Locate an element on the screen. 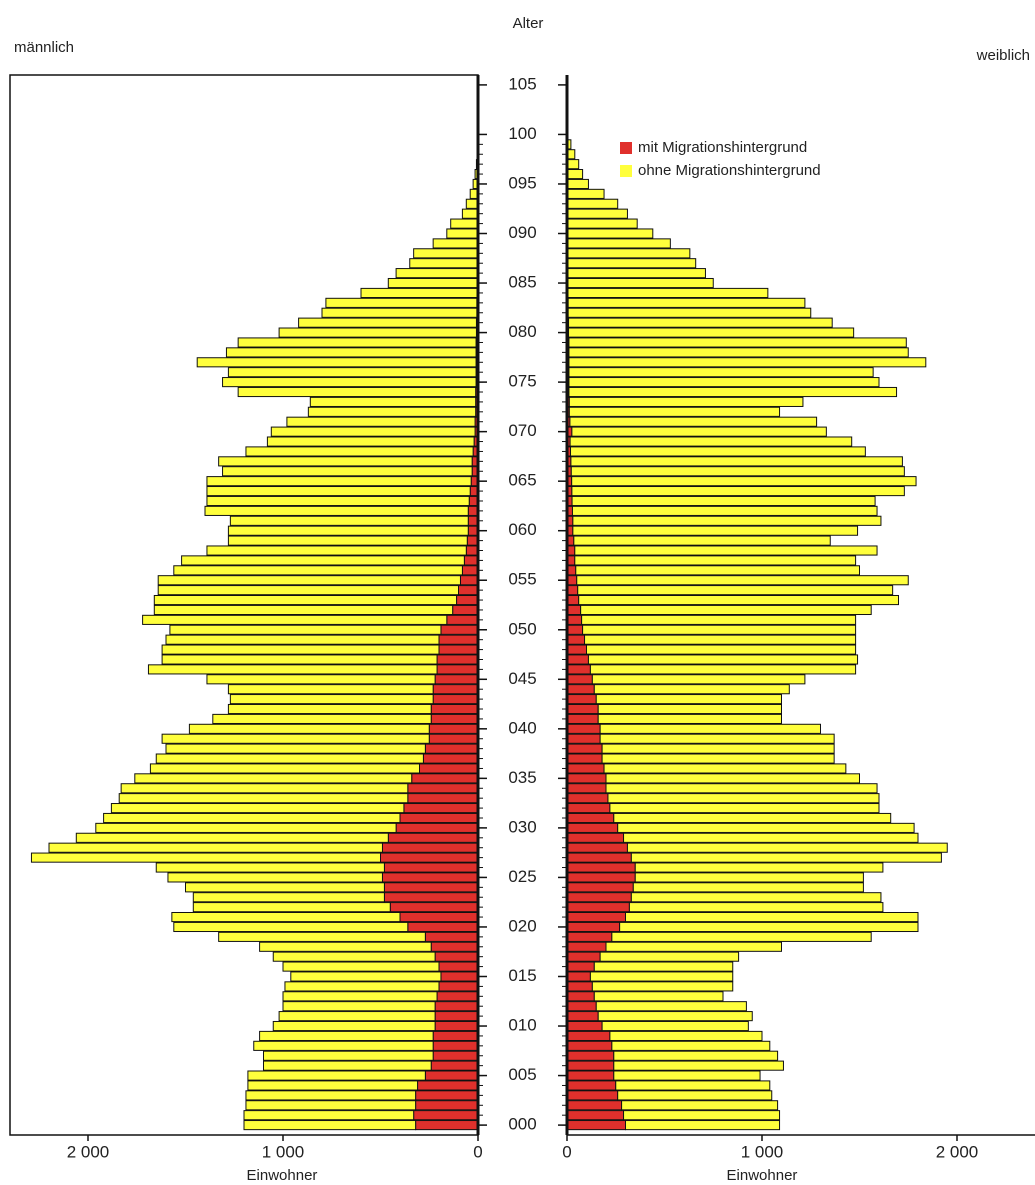  y-tick-label: 070 is located at coordinates (522, 430).